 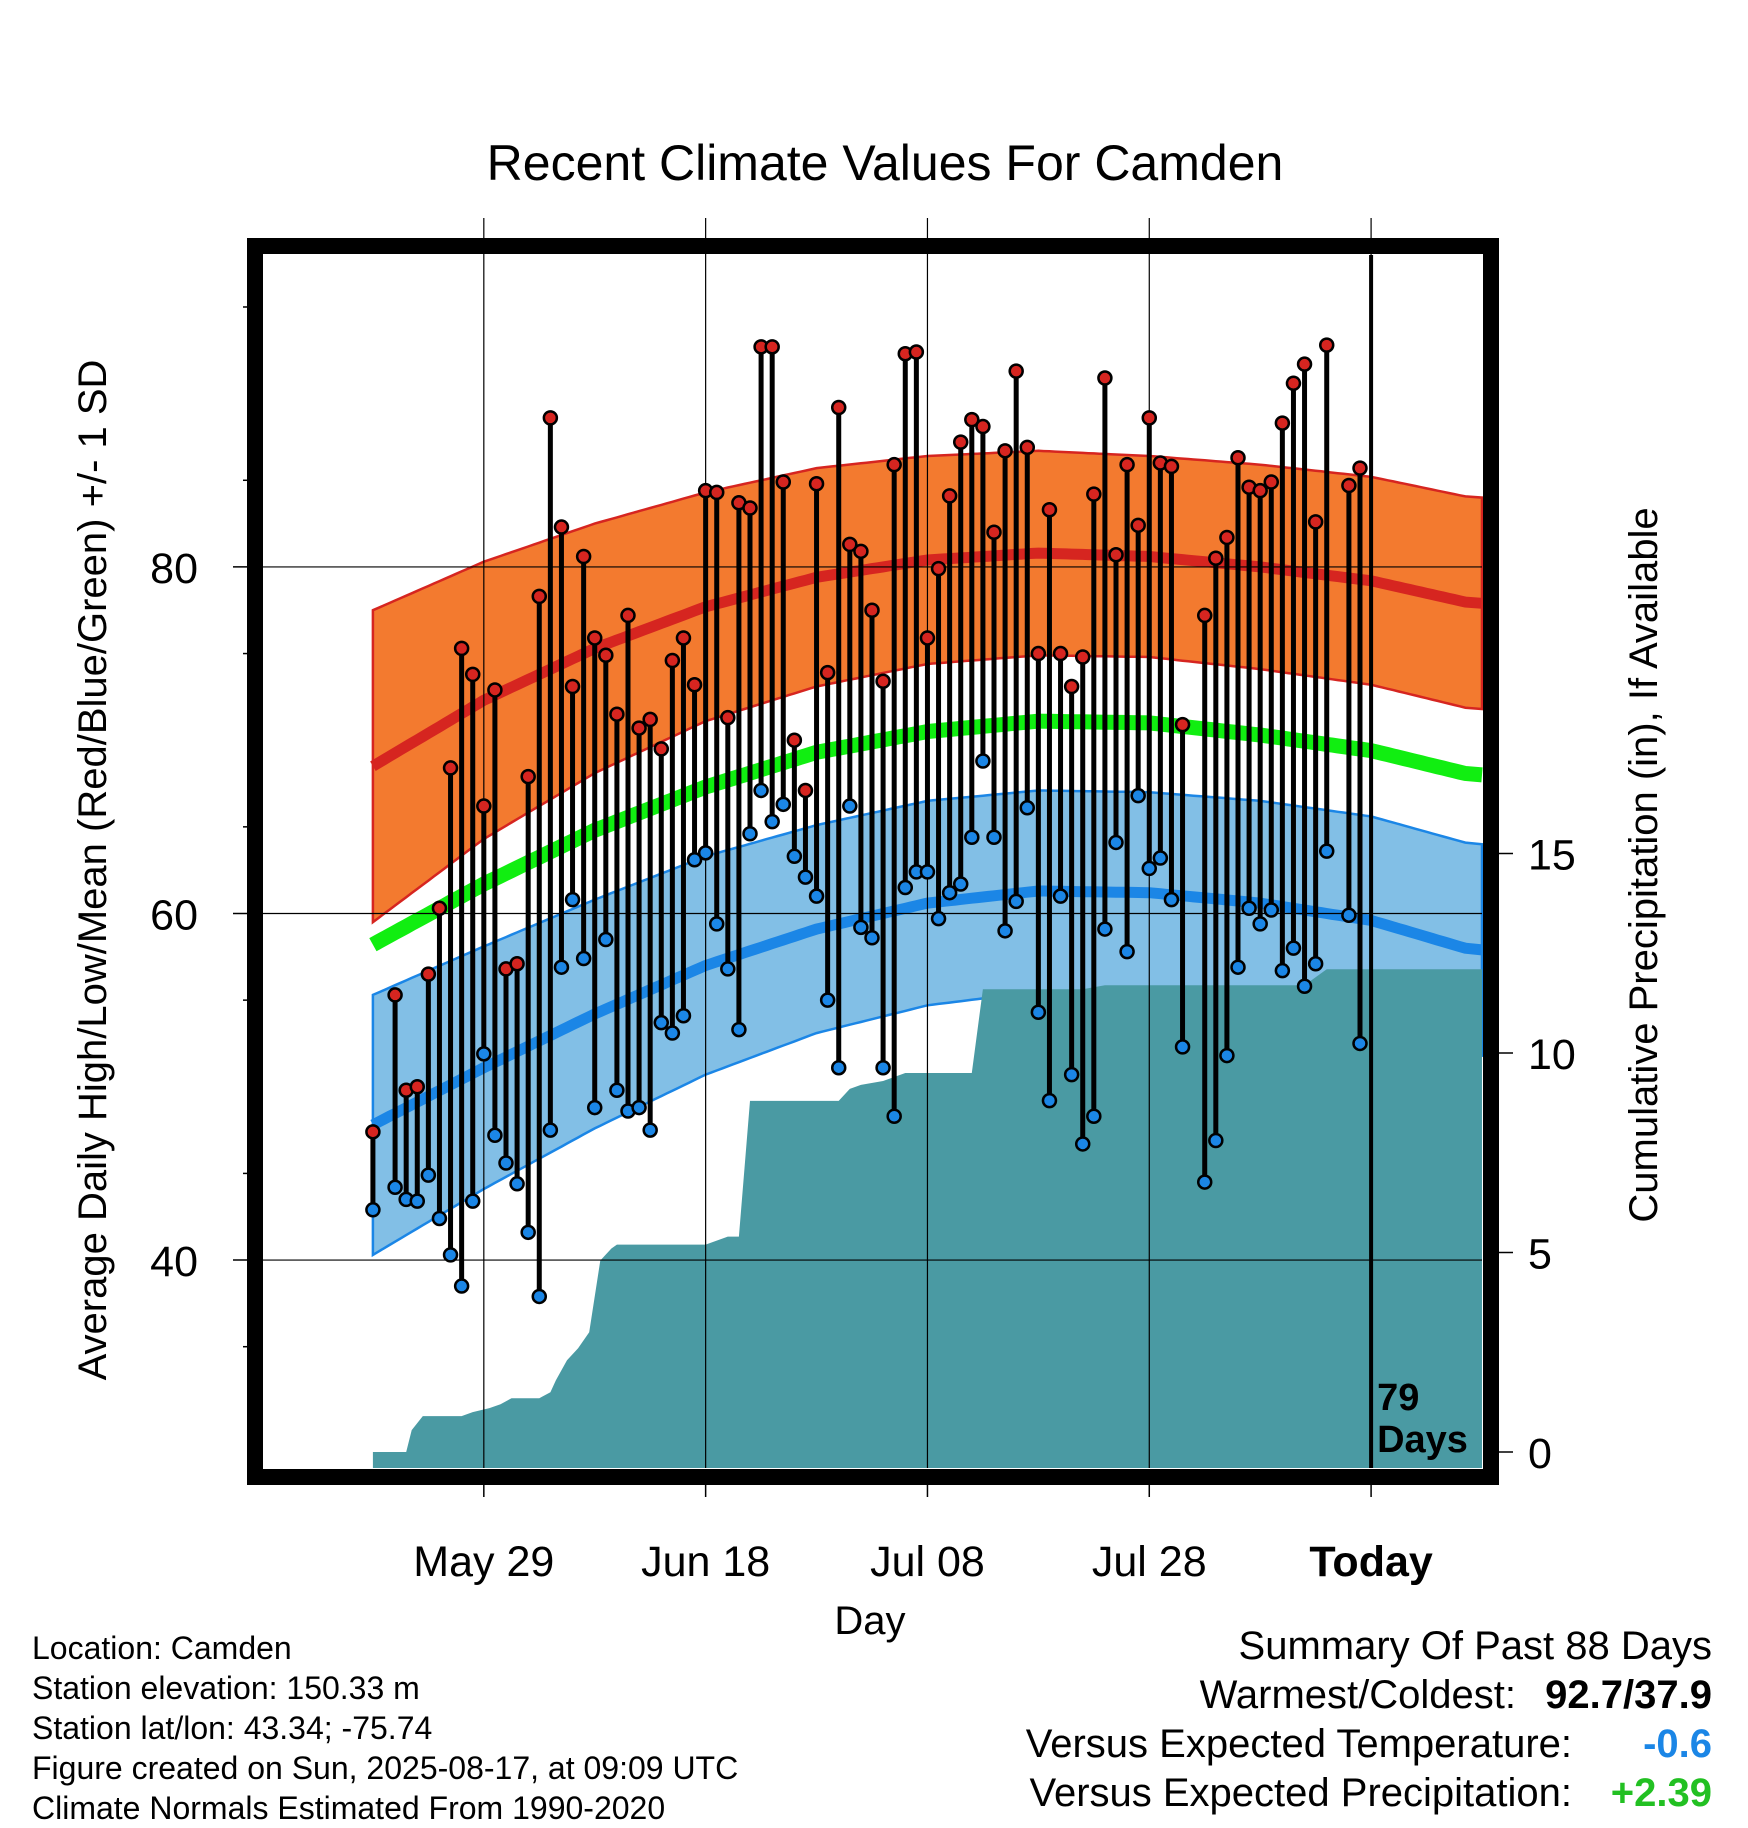 I want to click on summary-warmest-label: Warmest/Coldest:, so click(x=1357, y=1695).